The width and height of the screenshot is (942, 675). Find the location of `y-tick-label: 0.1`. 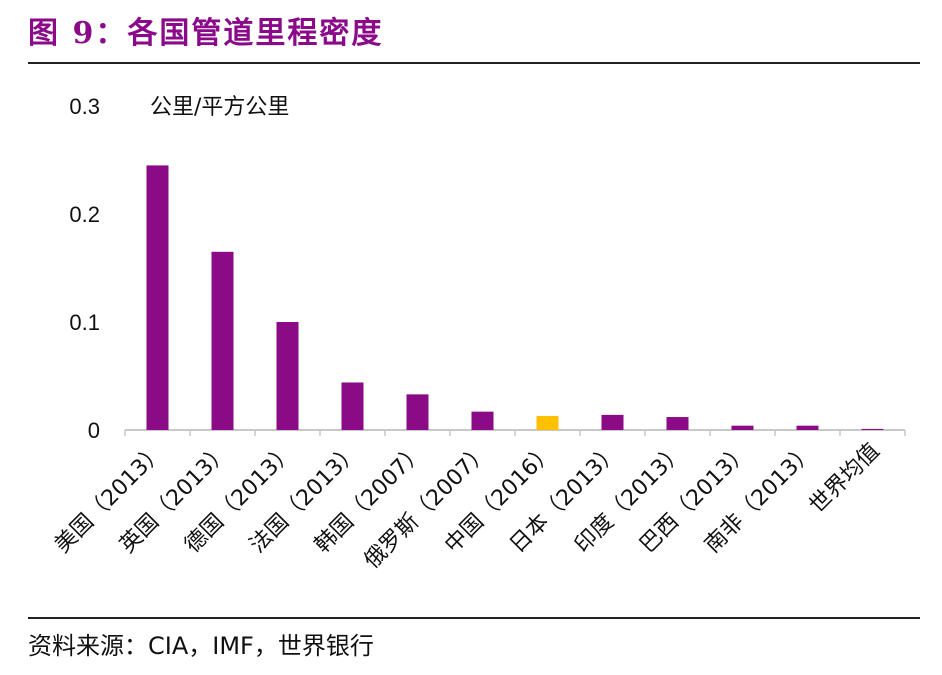

y-tick-label: 0.1 is located at coordinates (84, 322).